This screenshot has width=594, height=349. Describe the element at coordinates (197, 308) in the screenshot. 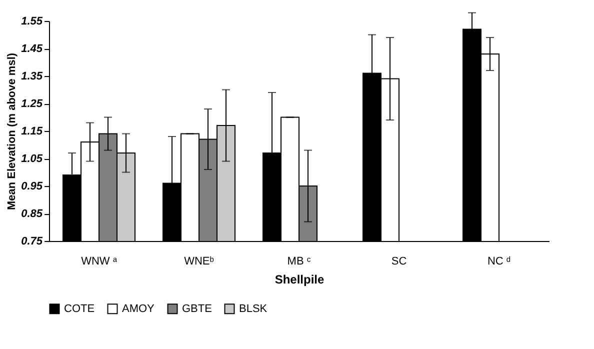

I see `legend-label: GBTE` at that location.